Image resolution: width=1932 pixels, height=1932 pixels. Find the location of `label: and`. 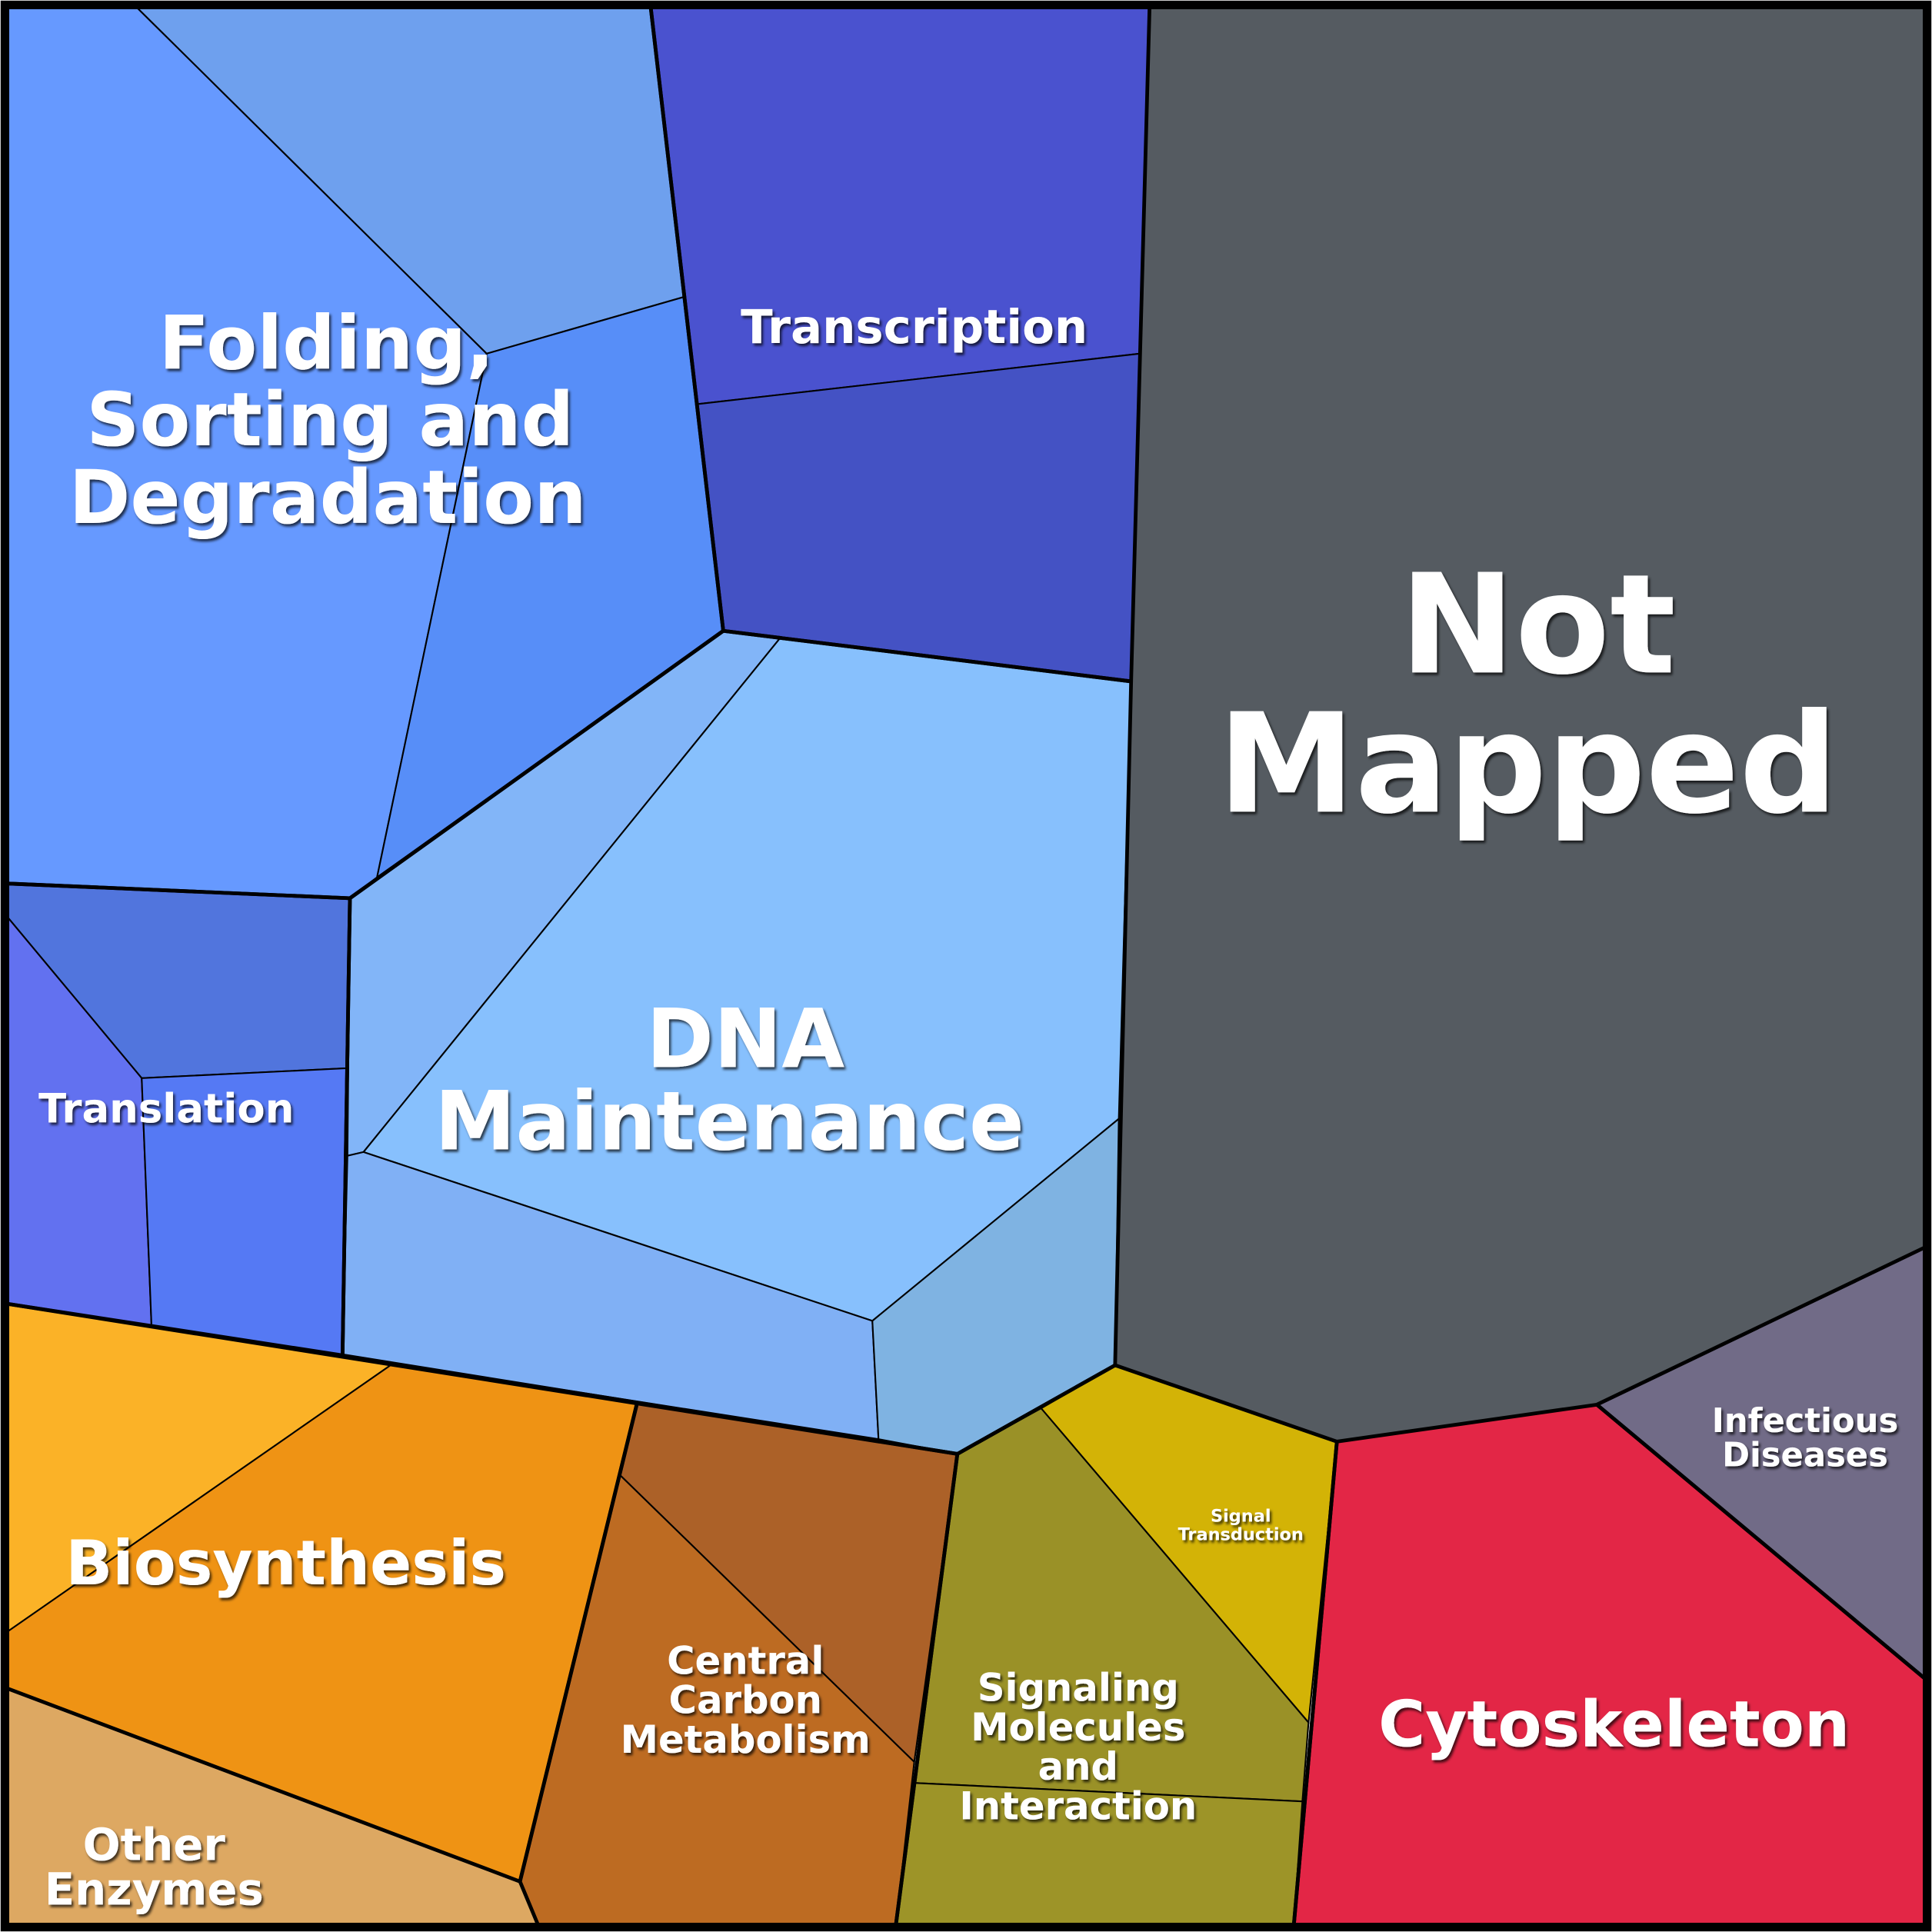

label: and is located at coordinates (1078, 1766).